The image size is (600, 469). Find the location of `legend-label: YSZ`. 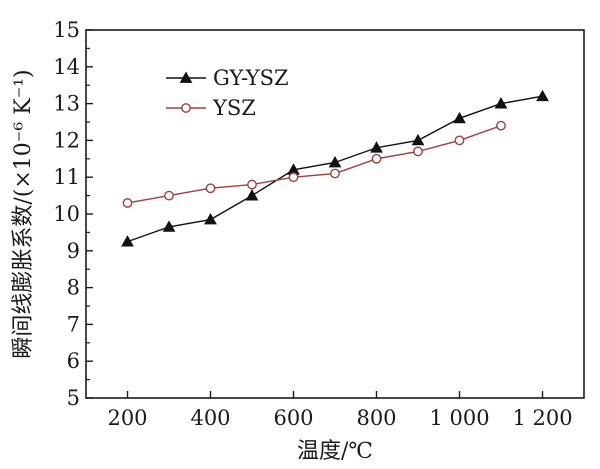

legend-label: YSZ is located at coordinates (234, 108).